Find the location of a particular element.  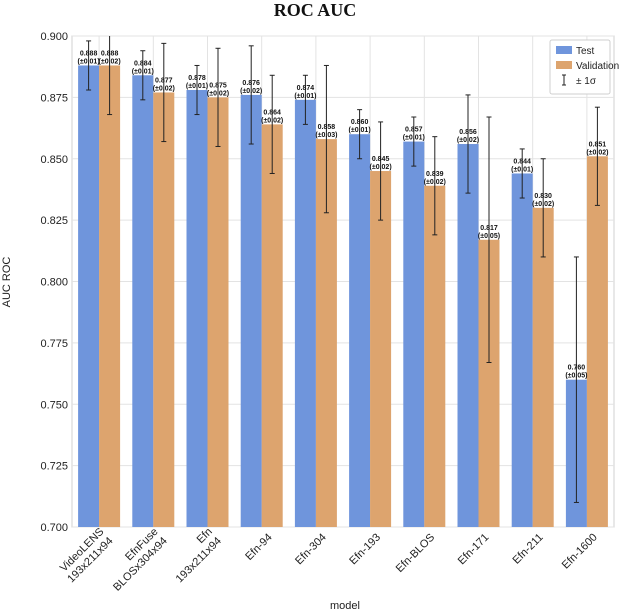

x-tick-text: Efn-BLOS is located at coordinates (416, 553).